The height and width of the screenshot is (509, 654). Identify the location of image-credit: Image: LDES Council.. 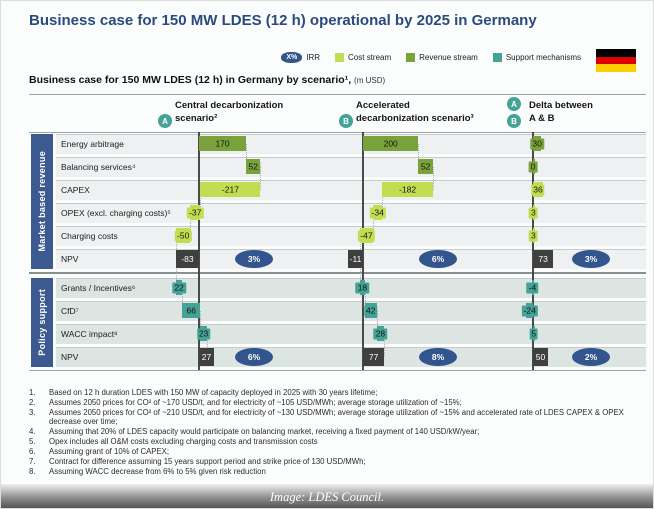
(327, 496).